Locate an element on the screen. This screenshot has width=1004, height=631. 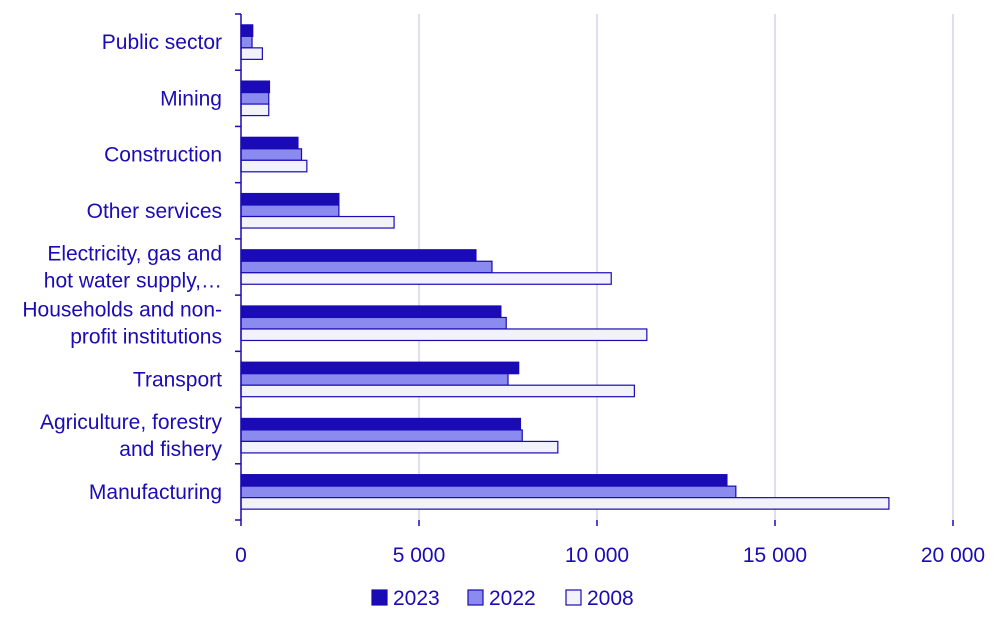
bar-2008-agriculture-forestry-and-fishery is located at coordinates (399, 447).